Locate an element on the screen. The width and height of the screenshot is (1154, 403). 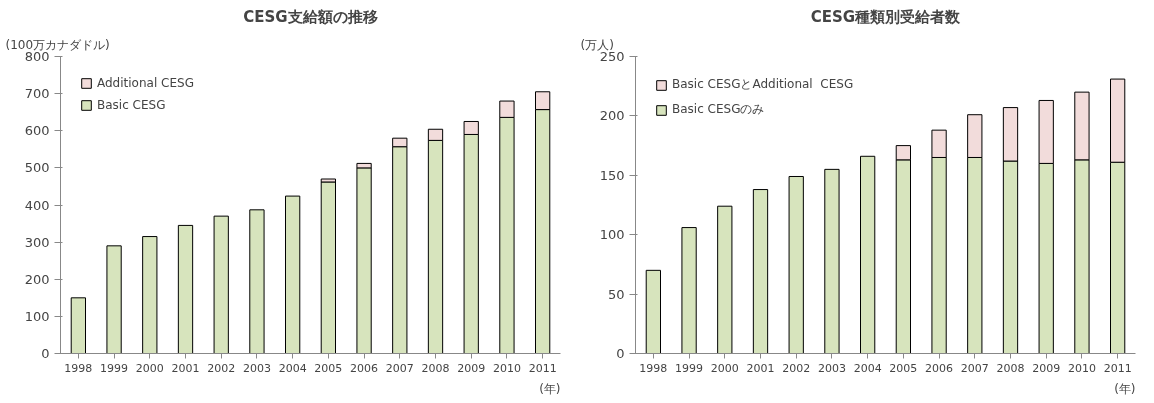
legend-label: Additional CESG is located at coordinates (145, 83).